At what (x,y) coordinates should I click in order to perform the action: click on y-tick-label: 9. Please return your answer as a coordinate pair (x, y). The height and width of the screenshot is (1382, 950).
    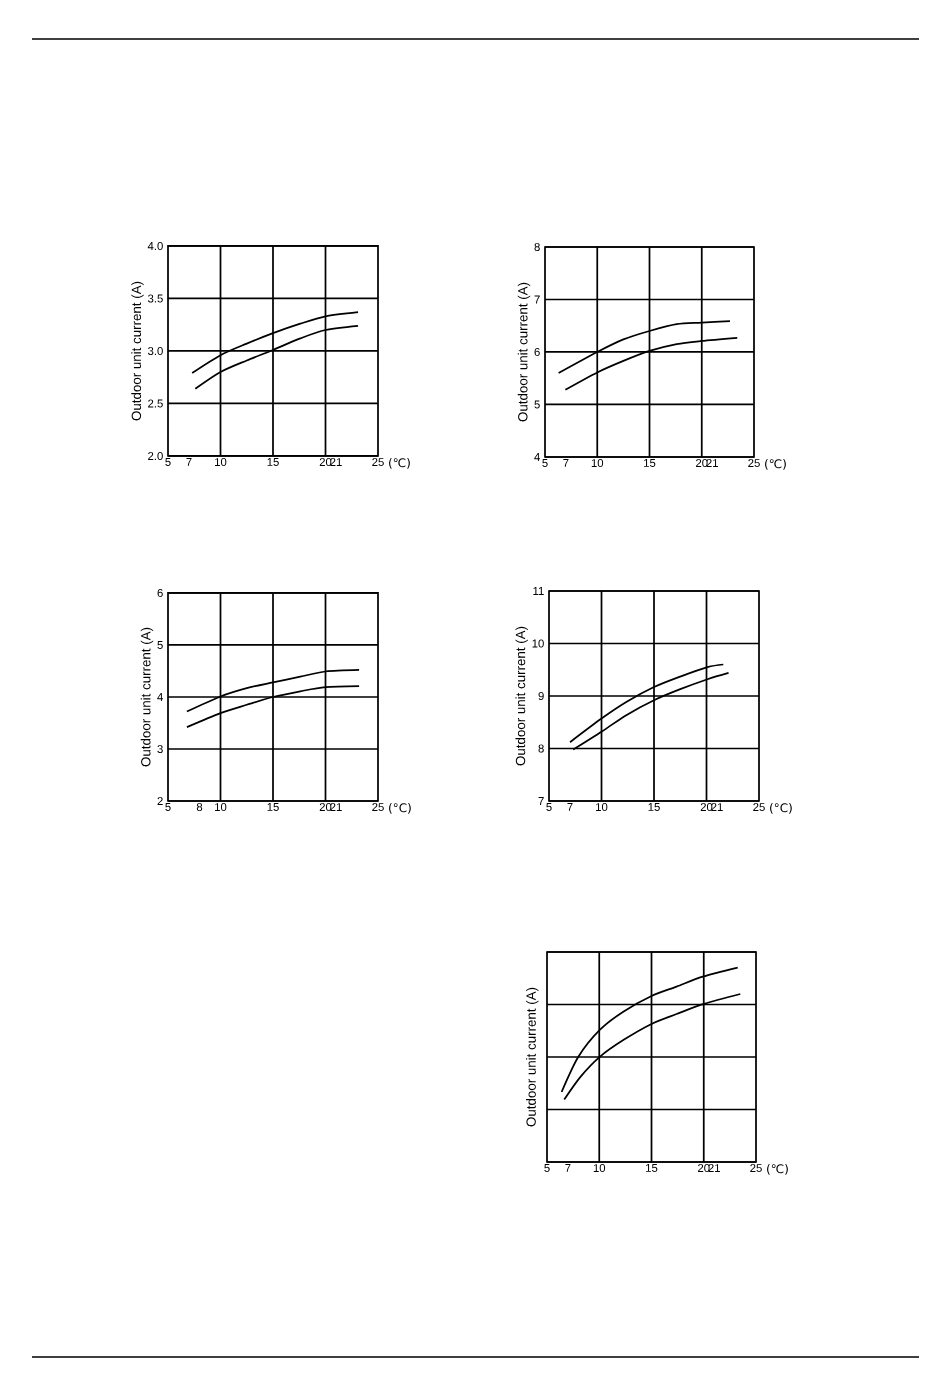
    Looking at the image, I should click on (541, 695).